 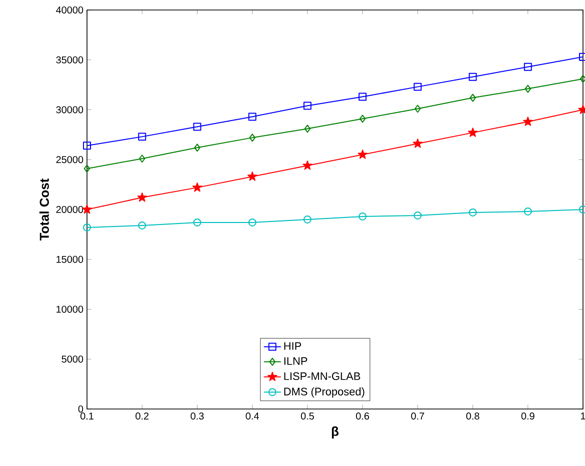 What do you see at coordinates (81, 409) in the screenshot?
I see `y-tick-label: 0` at bounding box center [81, 409].